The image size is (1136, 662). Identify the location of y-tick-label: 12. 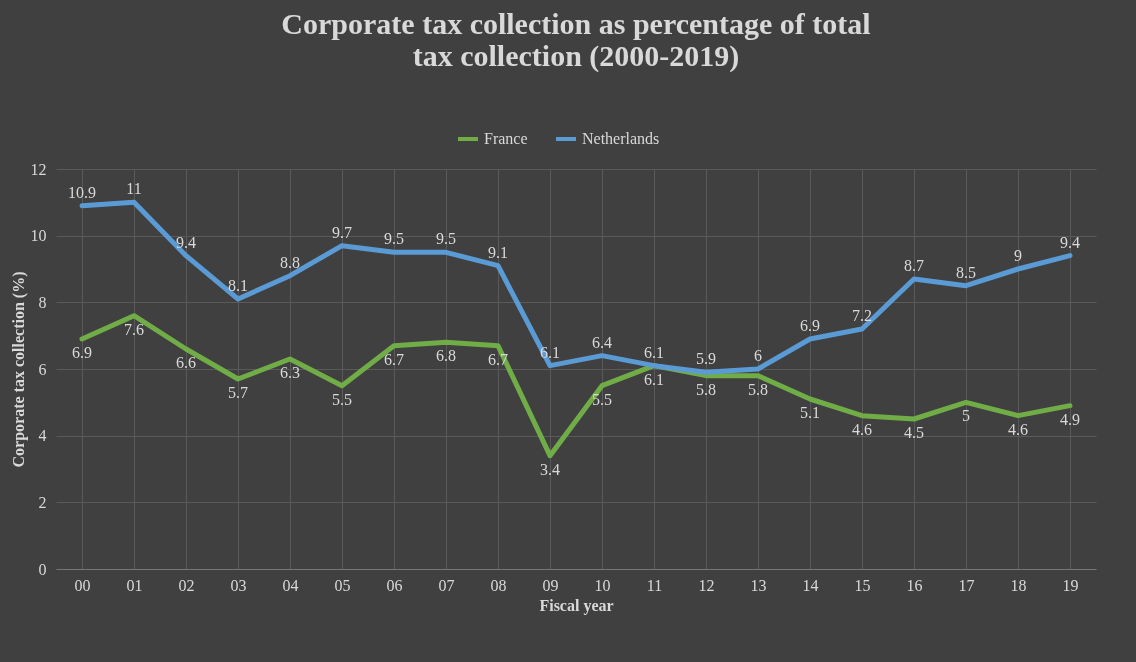
(38, 169).